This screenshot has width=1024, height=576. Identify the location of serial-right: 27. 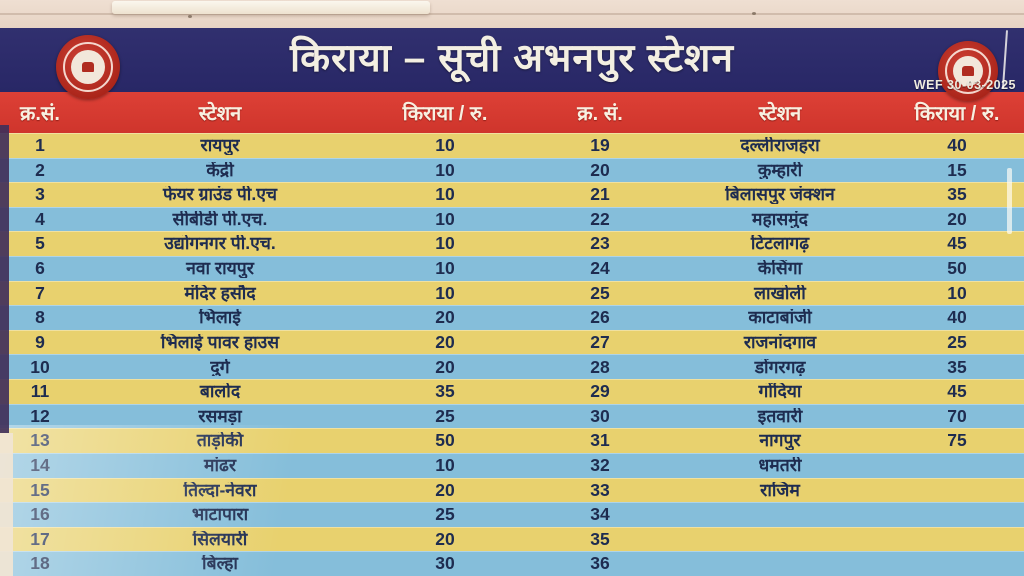
(600, 342).